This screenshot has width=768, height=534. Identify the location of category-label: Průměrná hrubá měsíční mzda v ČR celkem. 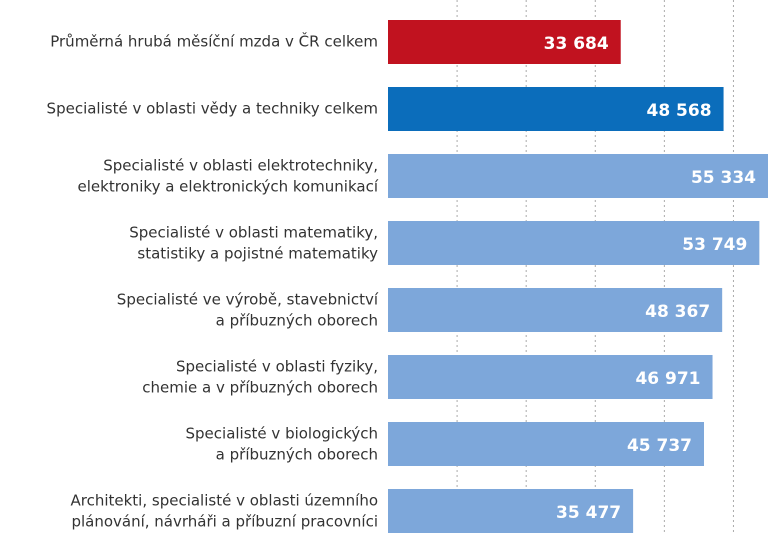
(214, 41).